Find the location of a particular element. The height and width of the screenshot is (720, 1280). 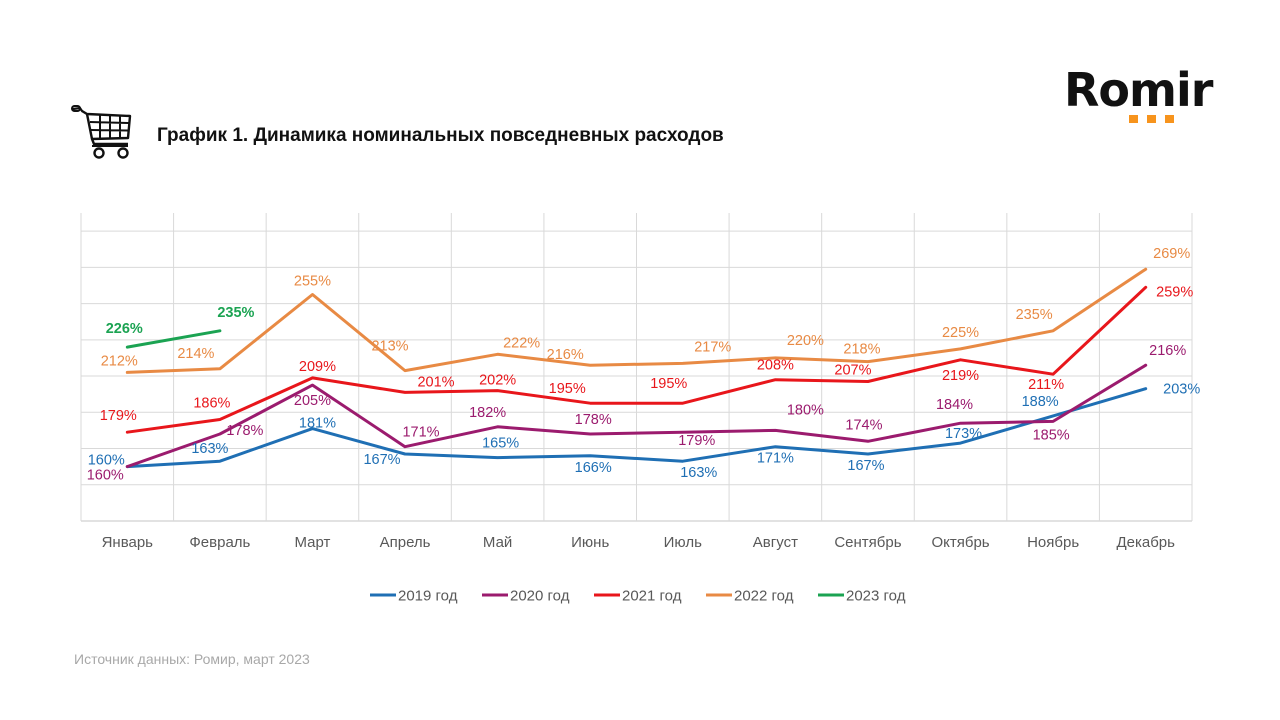

source-note: Источник данных: Ромир, март 2023 is located at coordinates (192, 659).